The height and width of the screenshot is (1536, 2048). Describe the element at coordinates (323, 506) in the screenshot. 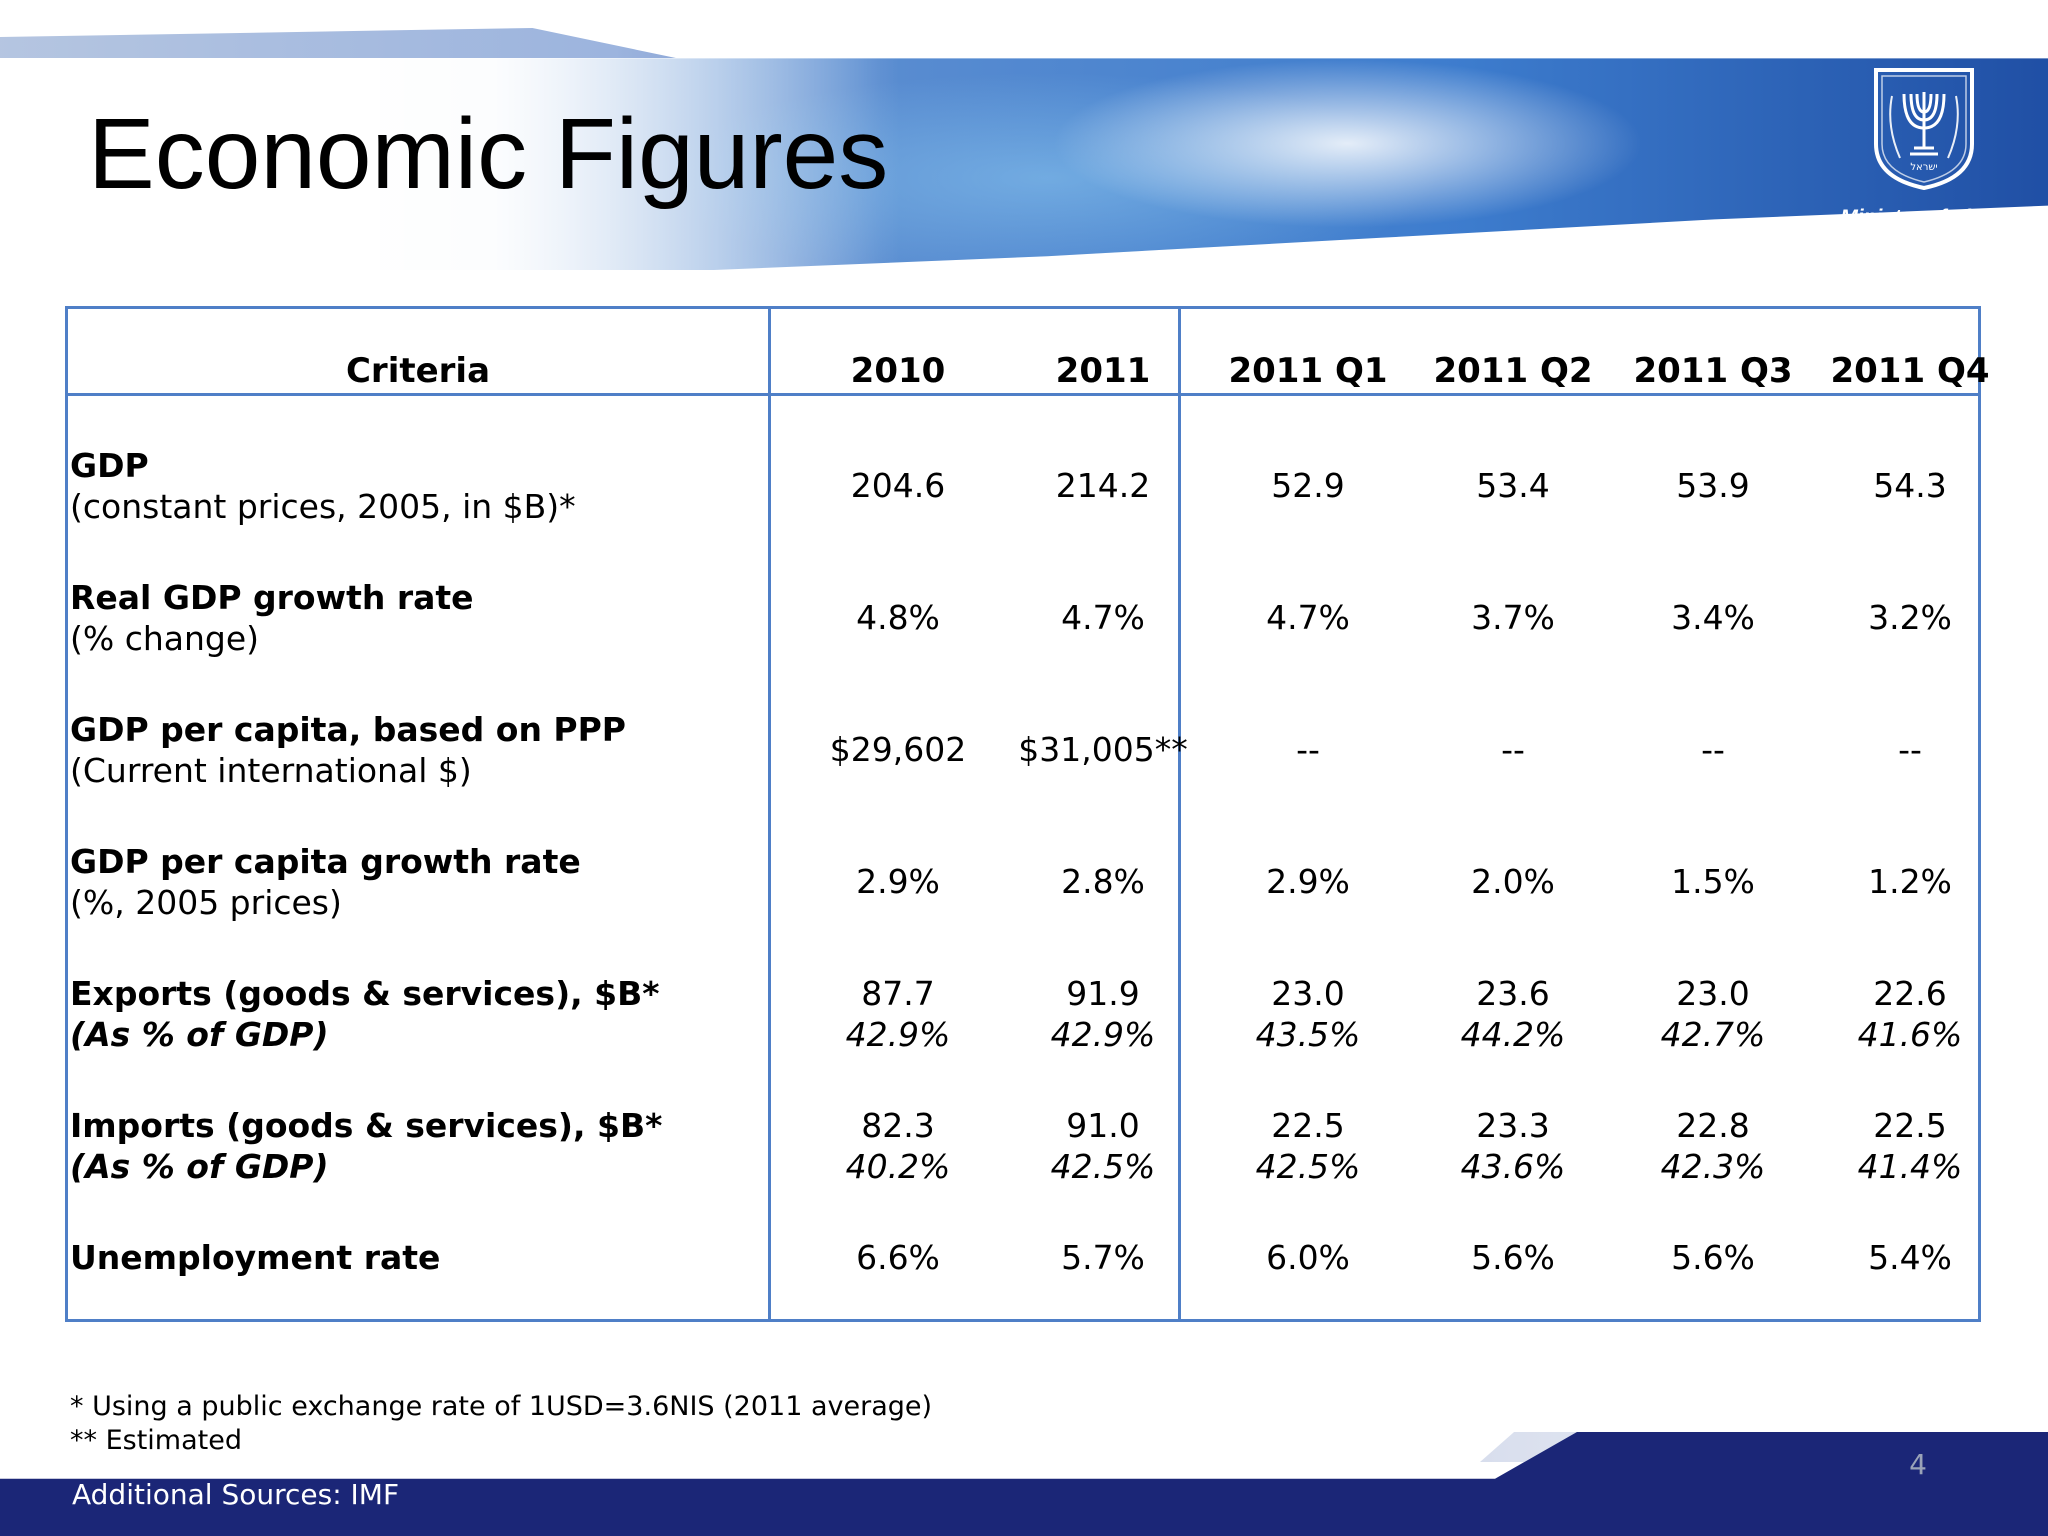

I see `criteria-subtitle: (constant prices, 2005, in $B)*` at that location.